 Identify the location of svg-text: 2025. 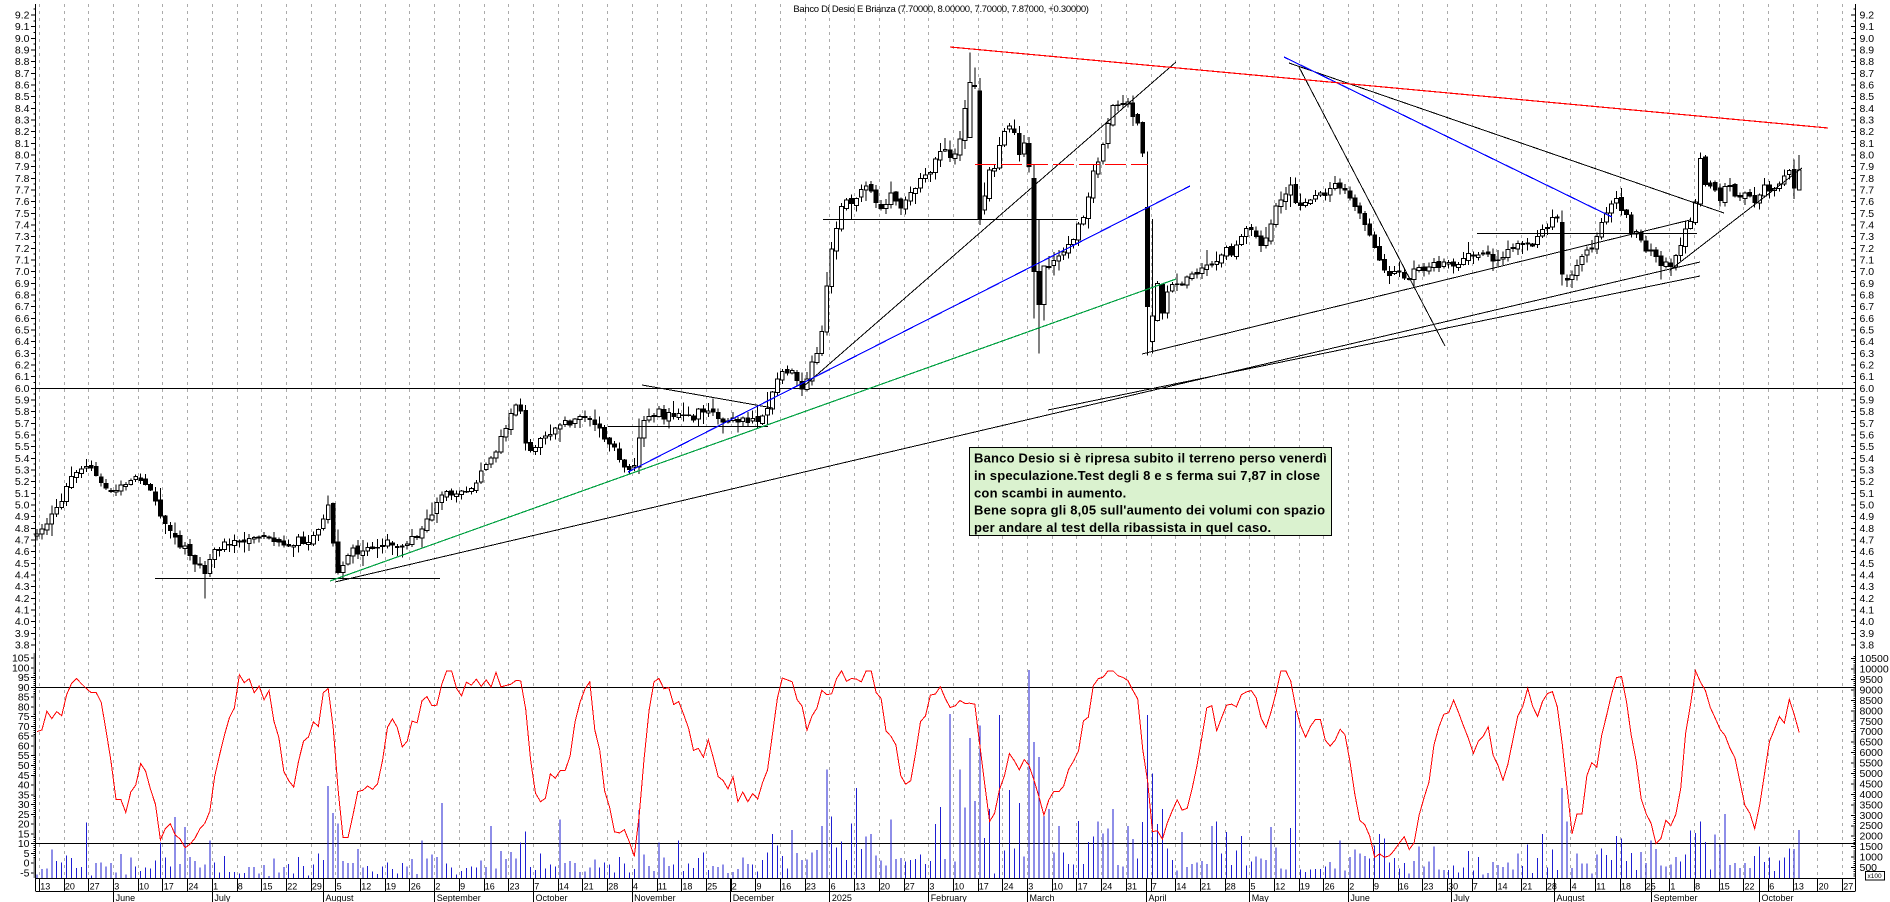
(842, 897).